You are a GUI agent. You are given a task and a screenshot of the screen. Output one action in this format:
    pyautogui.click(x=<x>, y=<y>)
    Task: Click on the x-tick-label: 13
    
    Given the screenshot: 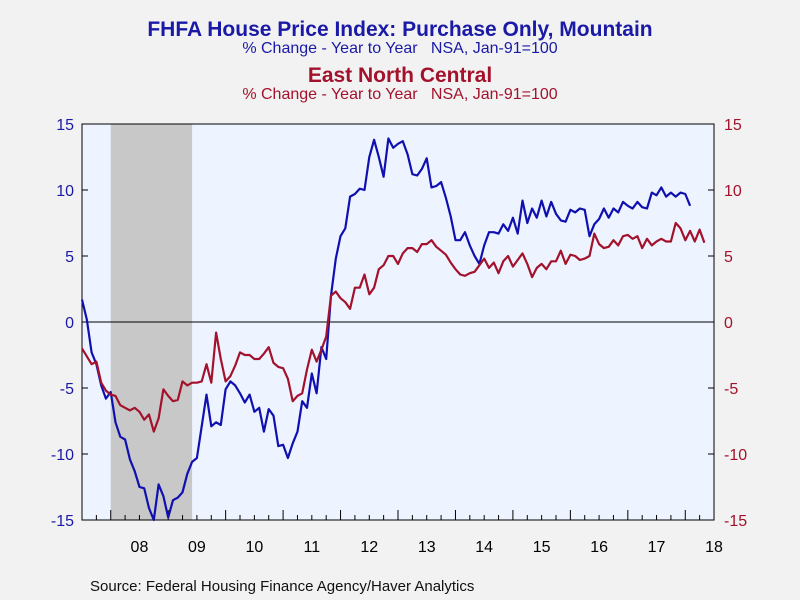 What is the action you would take?
    pyautogui.click(x=427, y=547)
    